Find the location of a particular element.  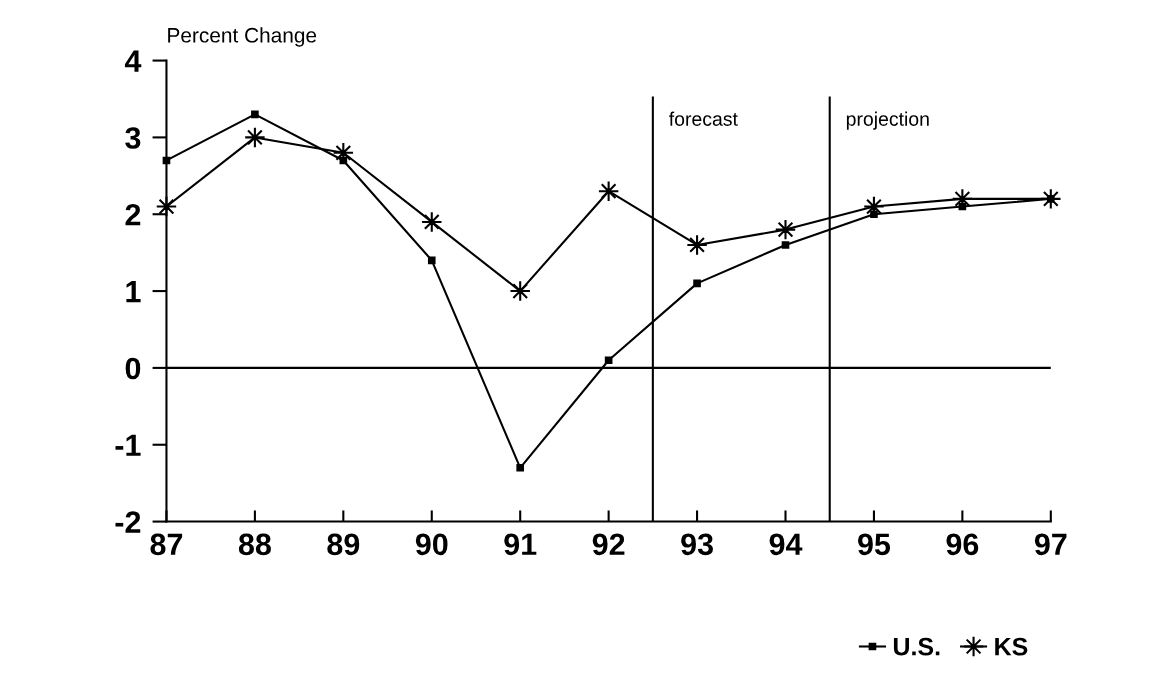

legend-label: KS is located at coordinates (1011, 646).